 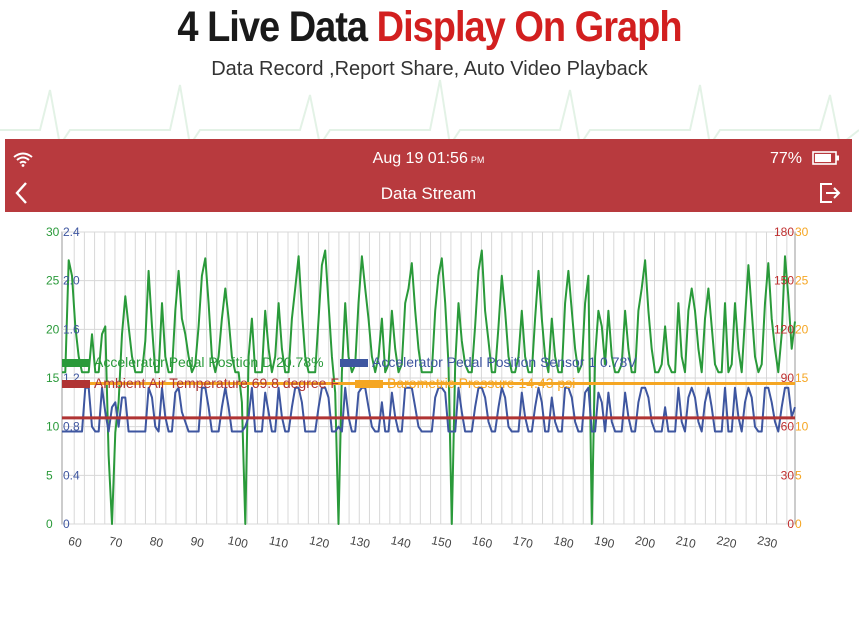 What do you see at coordinates (830, 193) in the screenshot?
I see `exit-icon` at bounding box center [830, 193].